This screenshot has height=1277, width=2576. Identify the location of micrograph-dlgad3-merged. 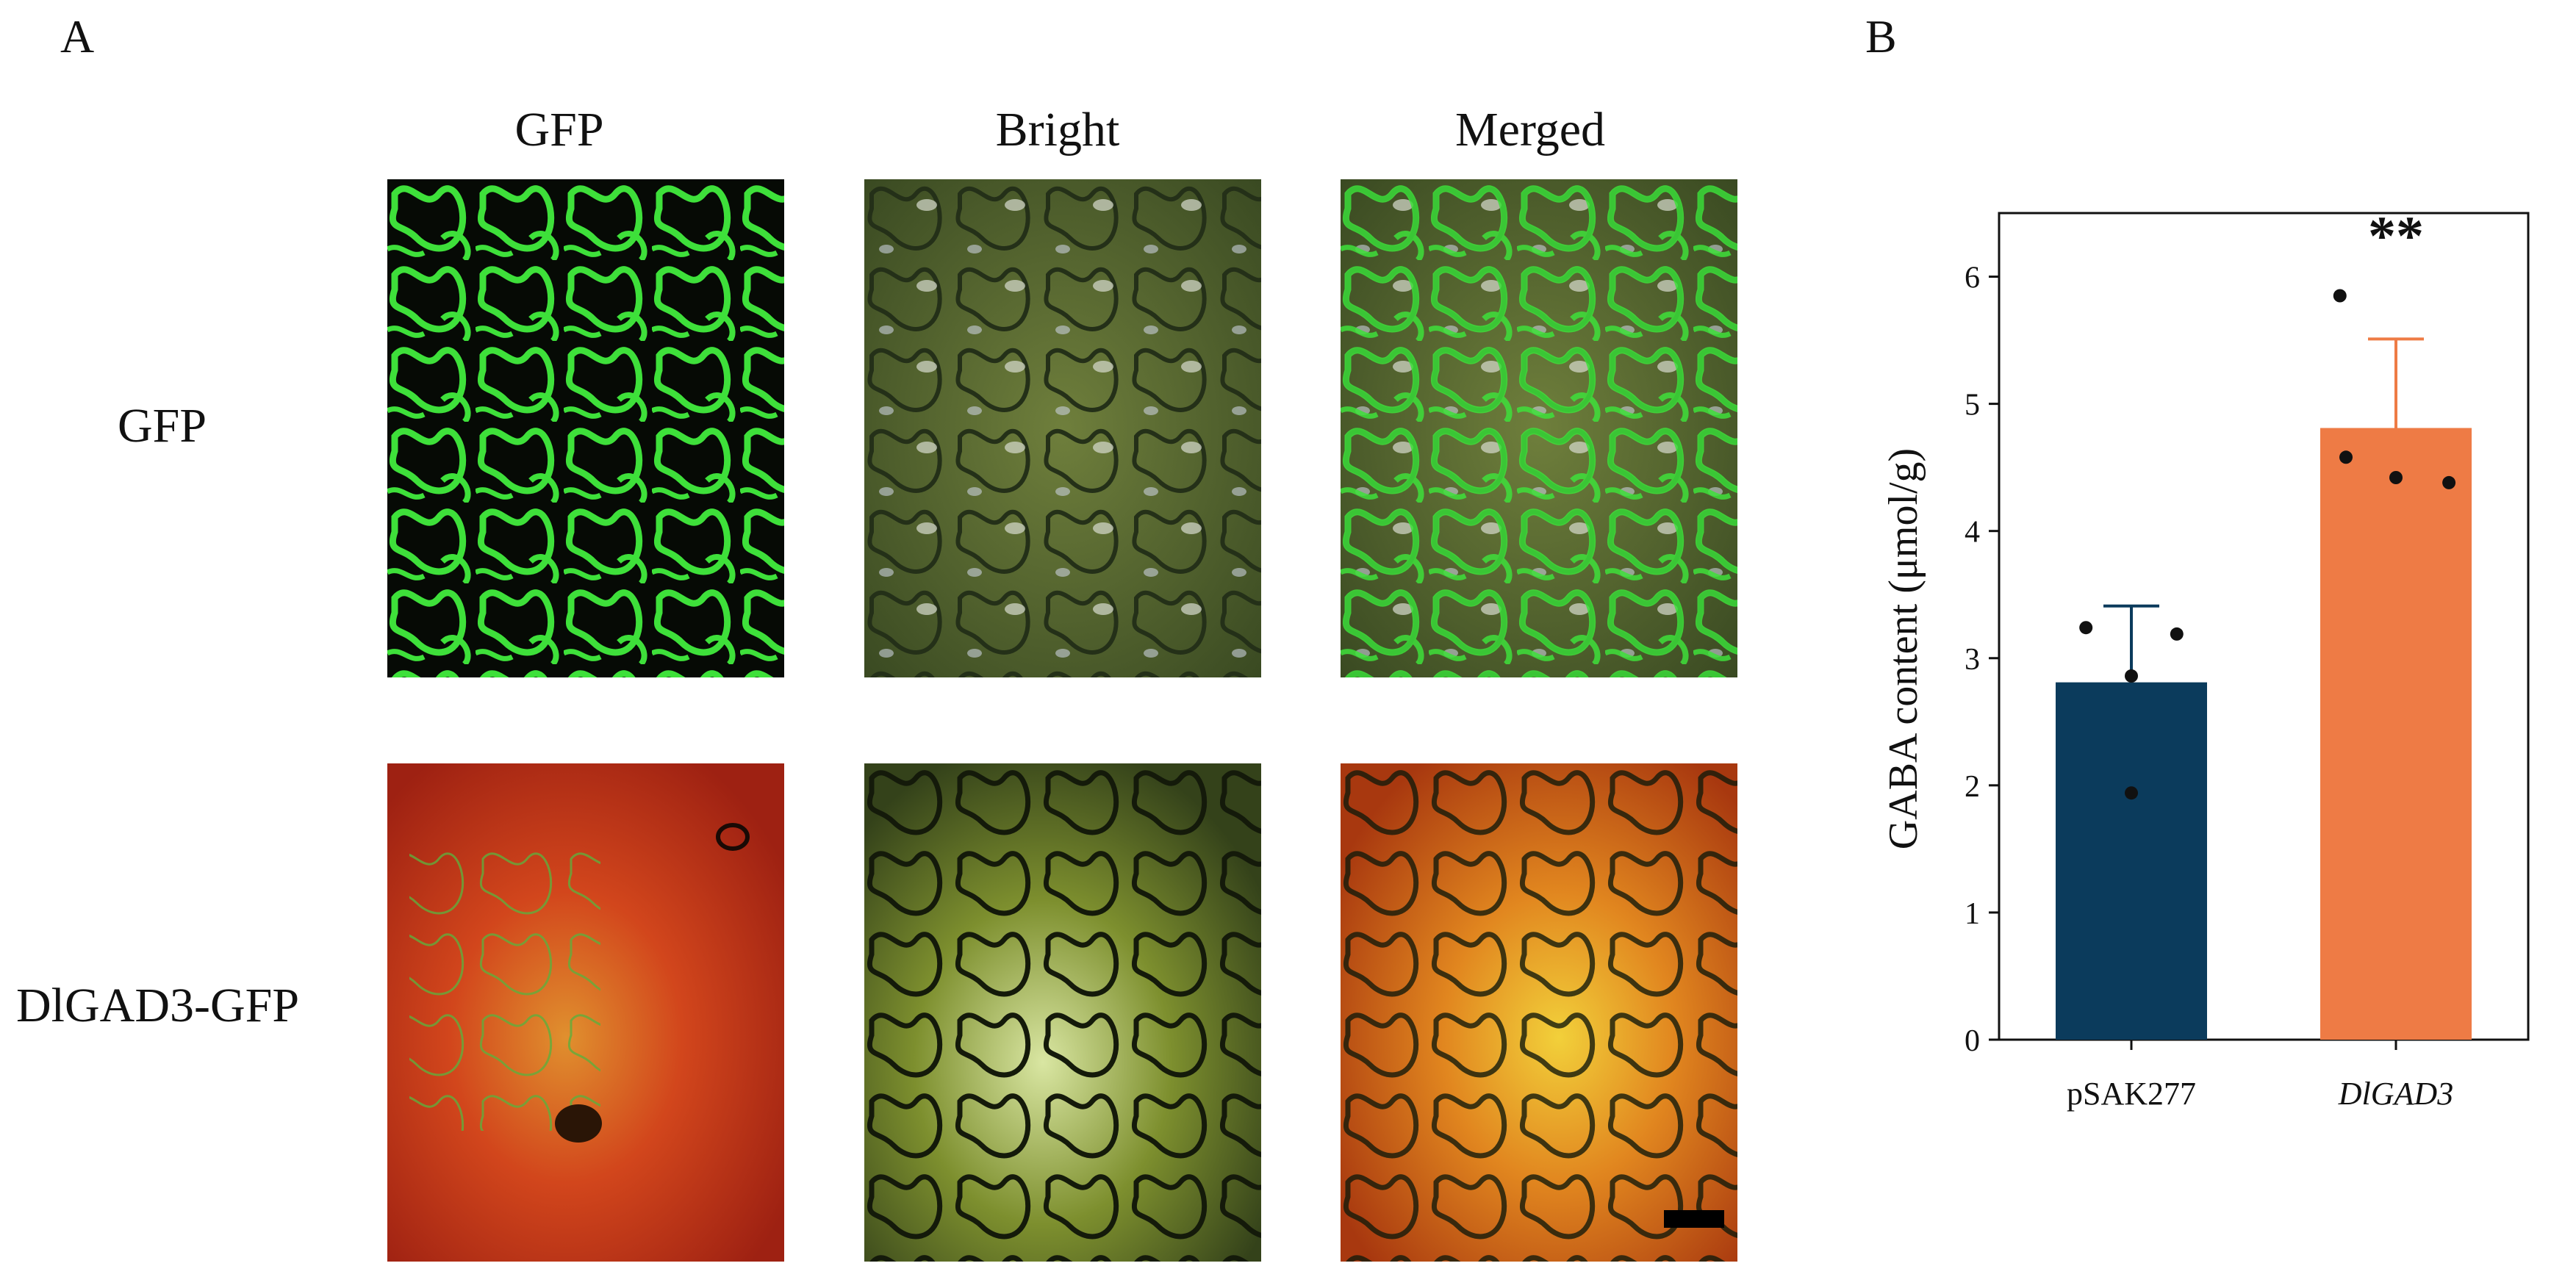
(1539, 1013).